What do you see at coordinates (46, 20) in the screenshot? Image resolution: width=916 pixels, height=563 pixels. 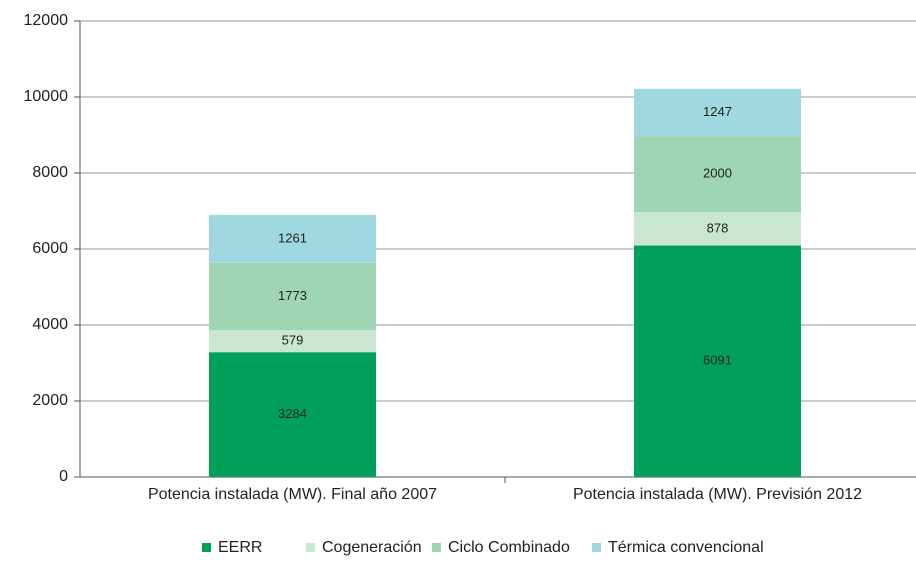 I see `y-tick-label: 12000` at bounding box center [46, 20].